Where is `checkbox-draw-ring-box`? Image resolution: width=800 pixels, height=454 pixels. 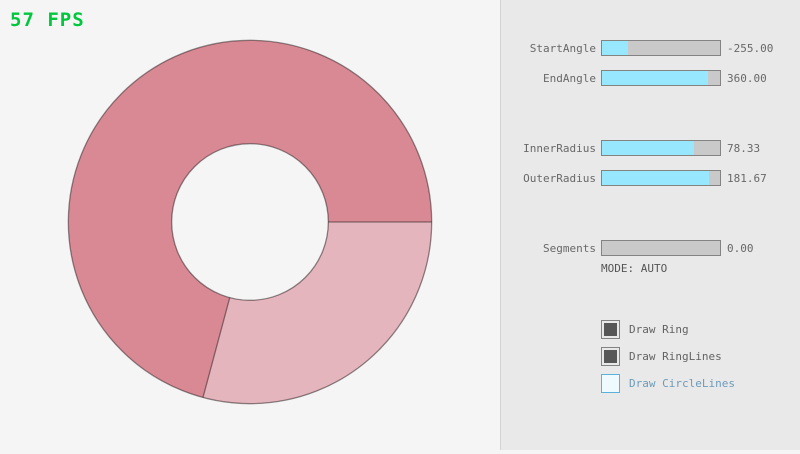
checkbox-draw-ring-box is located at coordinates (610, 329).